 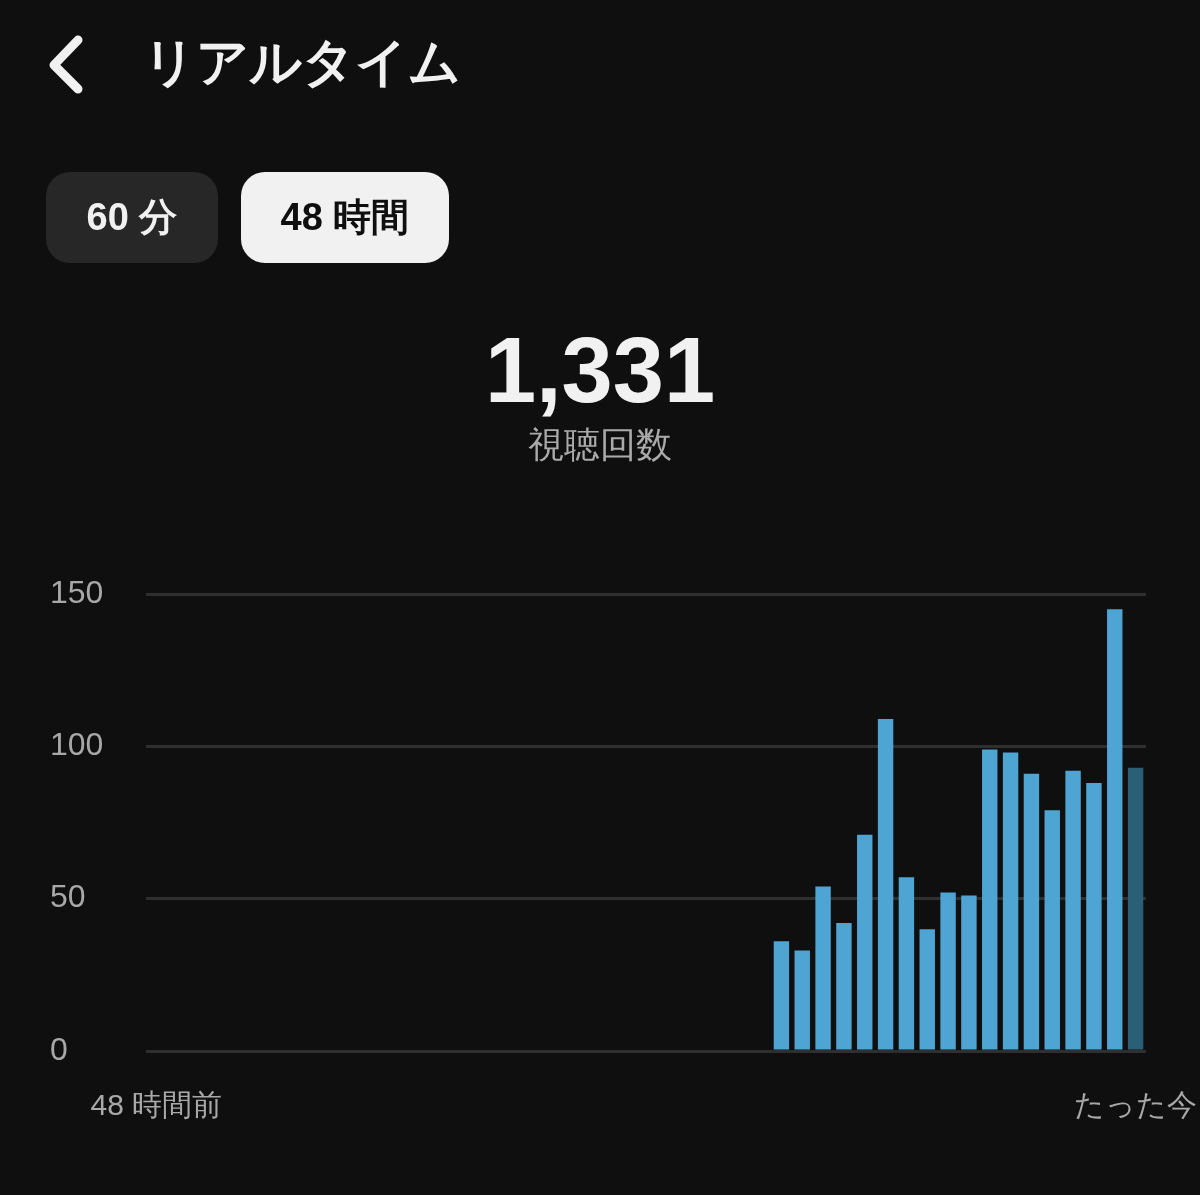 I want to click on text: 1,331, so click(x=600, y=370).